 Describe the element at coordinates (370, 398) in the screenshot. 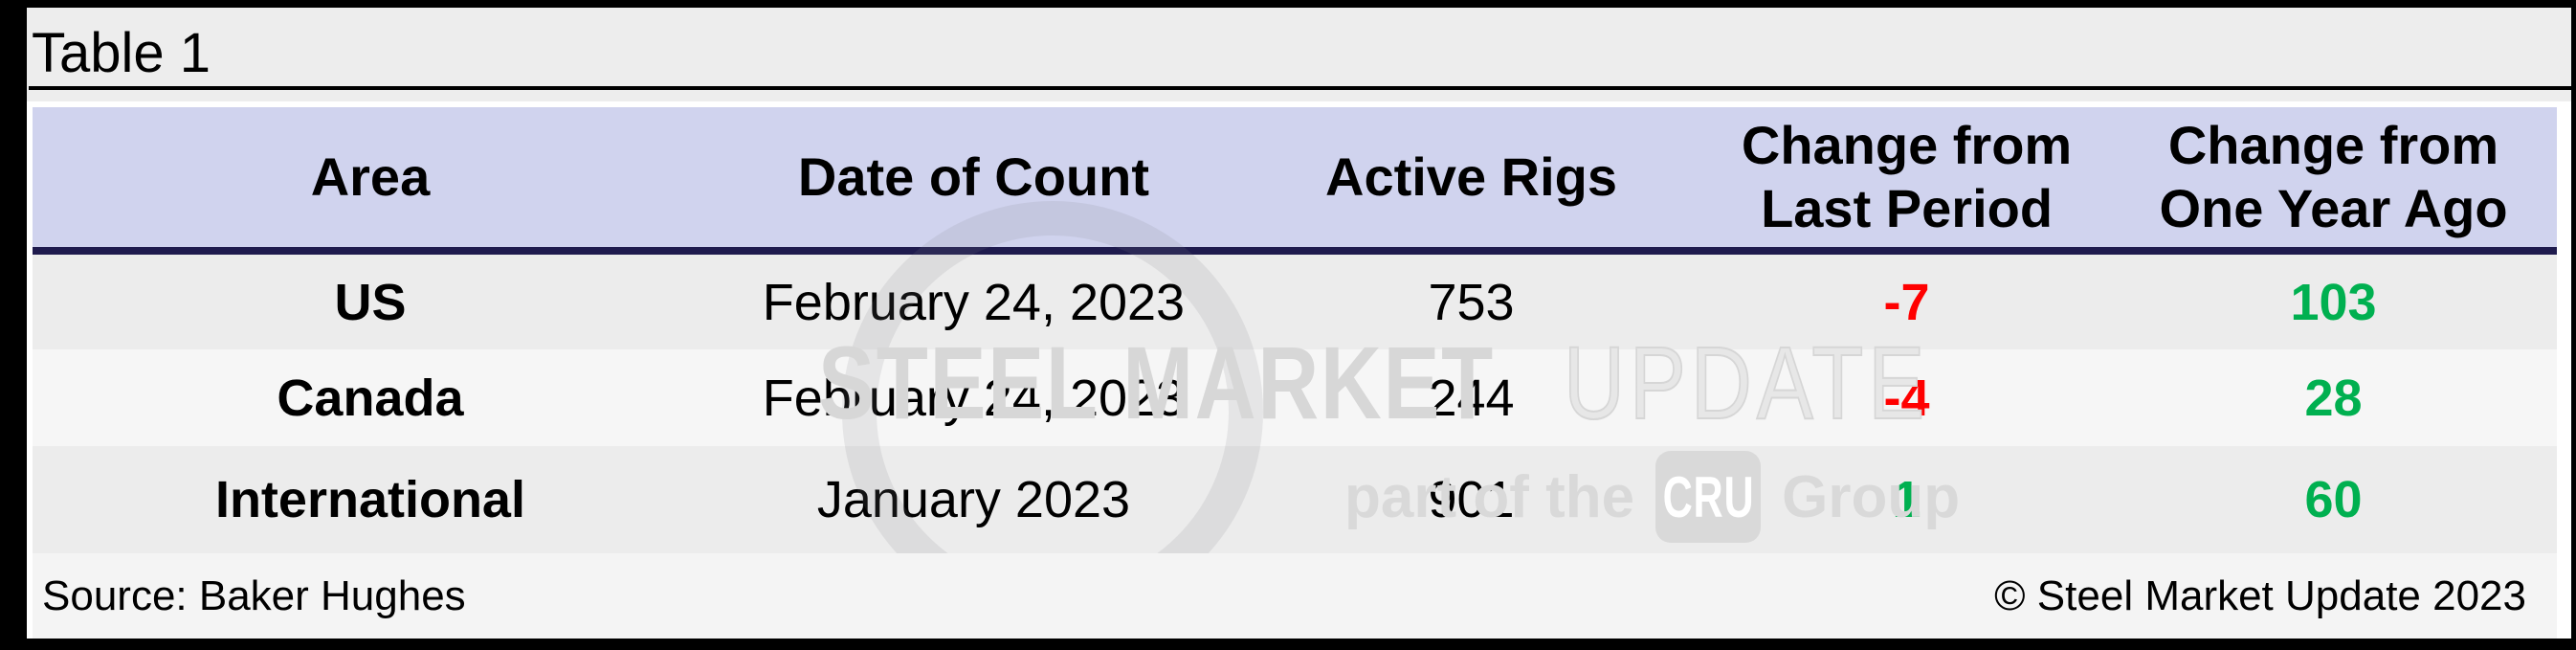

I see `cell-area: Canada` at that location.